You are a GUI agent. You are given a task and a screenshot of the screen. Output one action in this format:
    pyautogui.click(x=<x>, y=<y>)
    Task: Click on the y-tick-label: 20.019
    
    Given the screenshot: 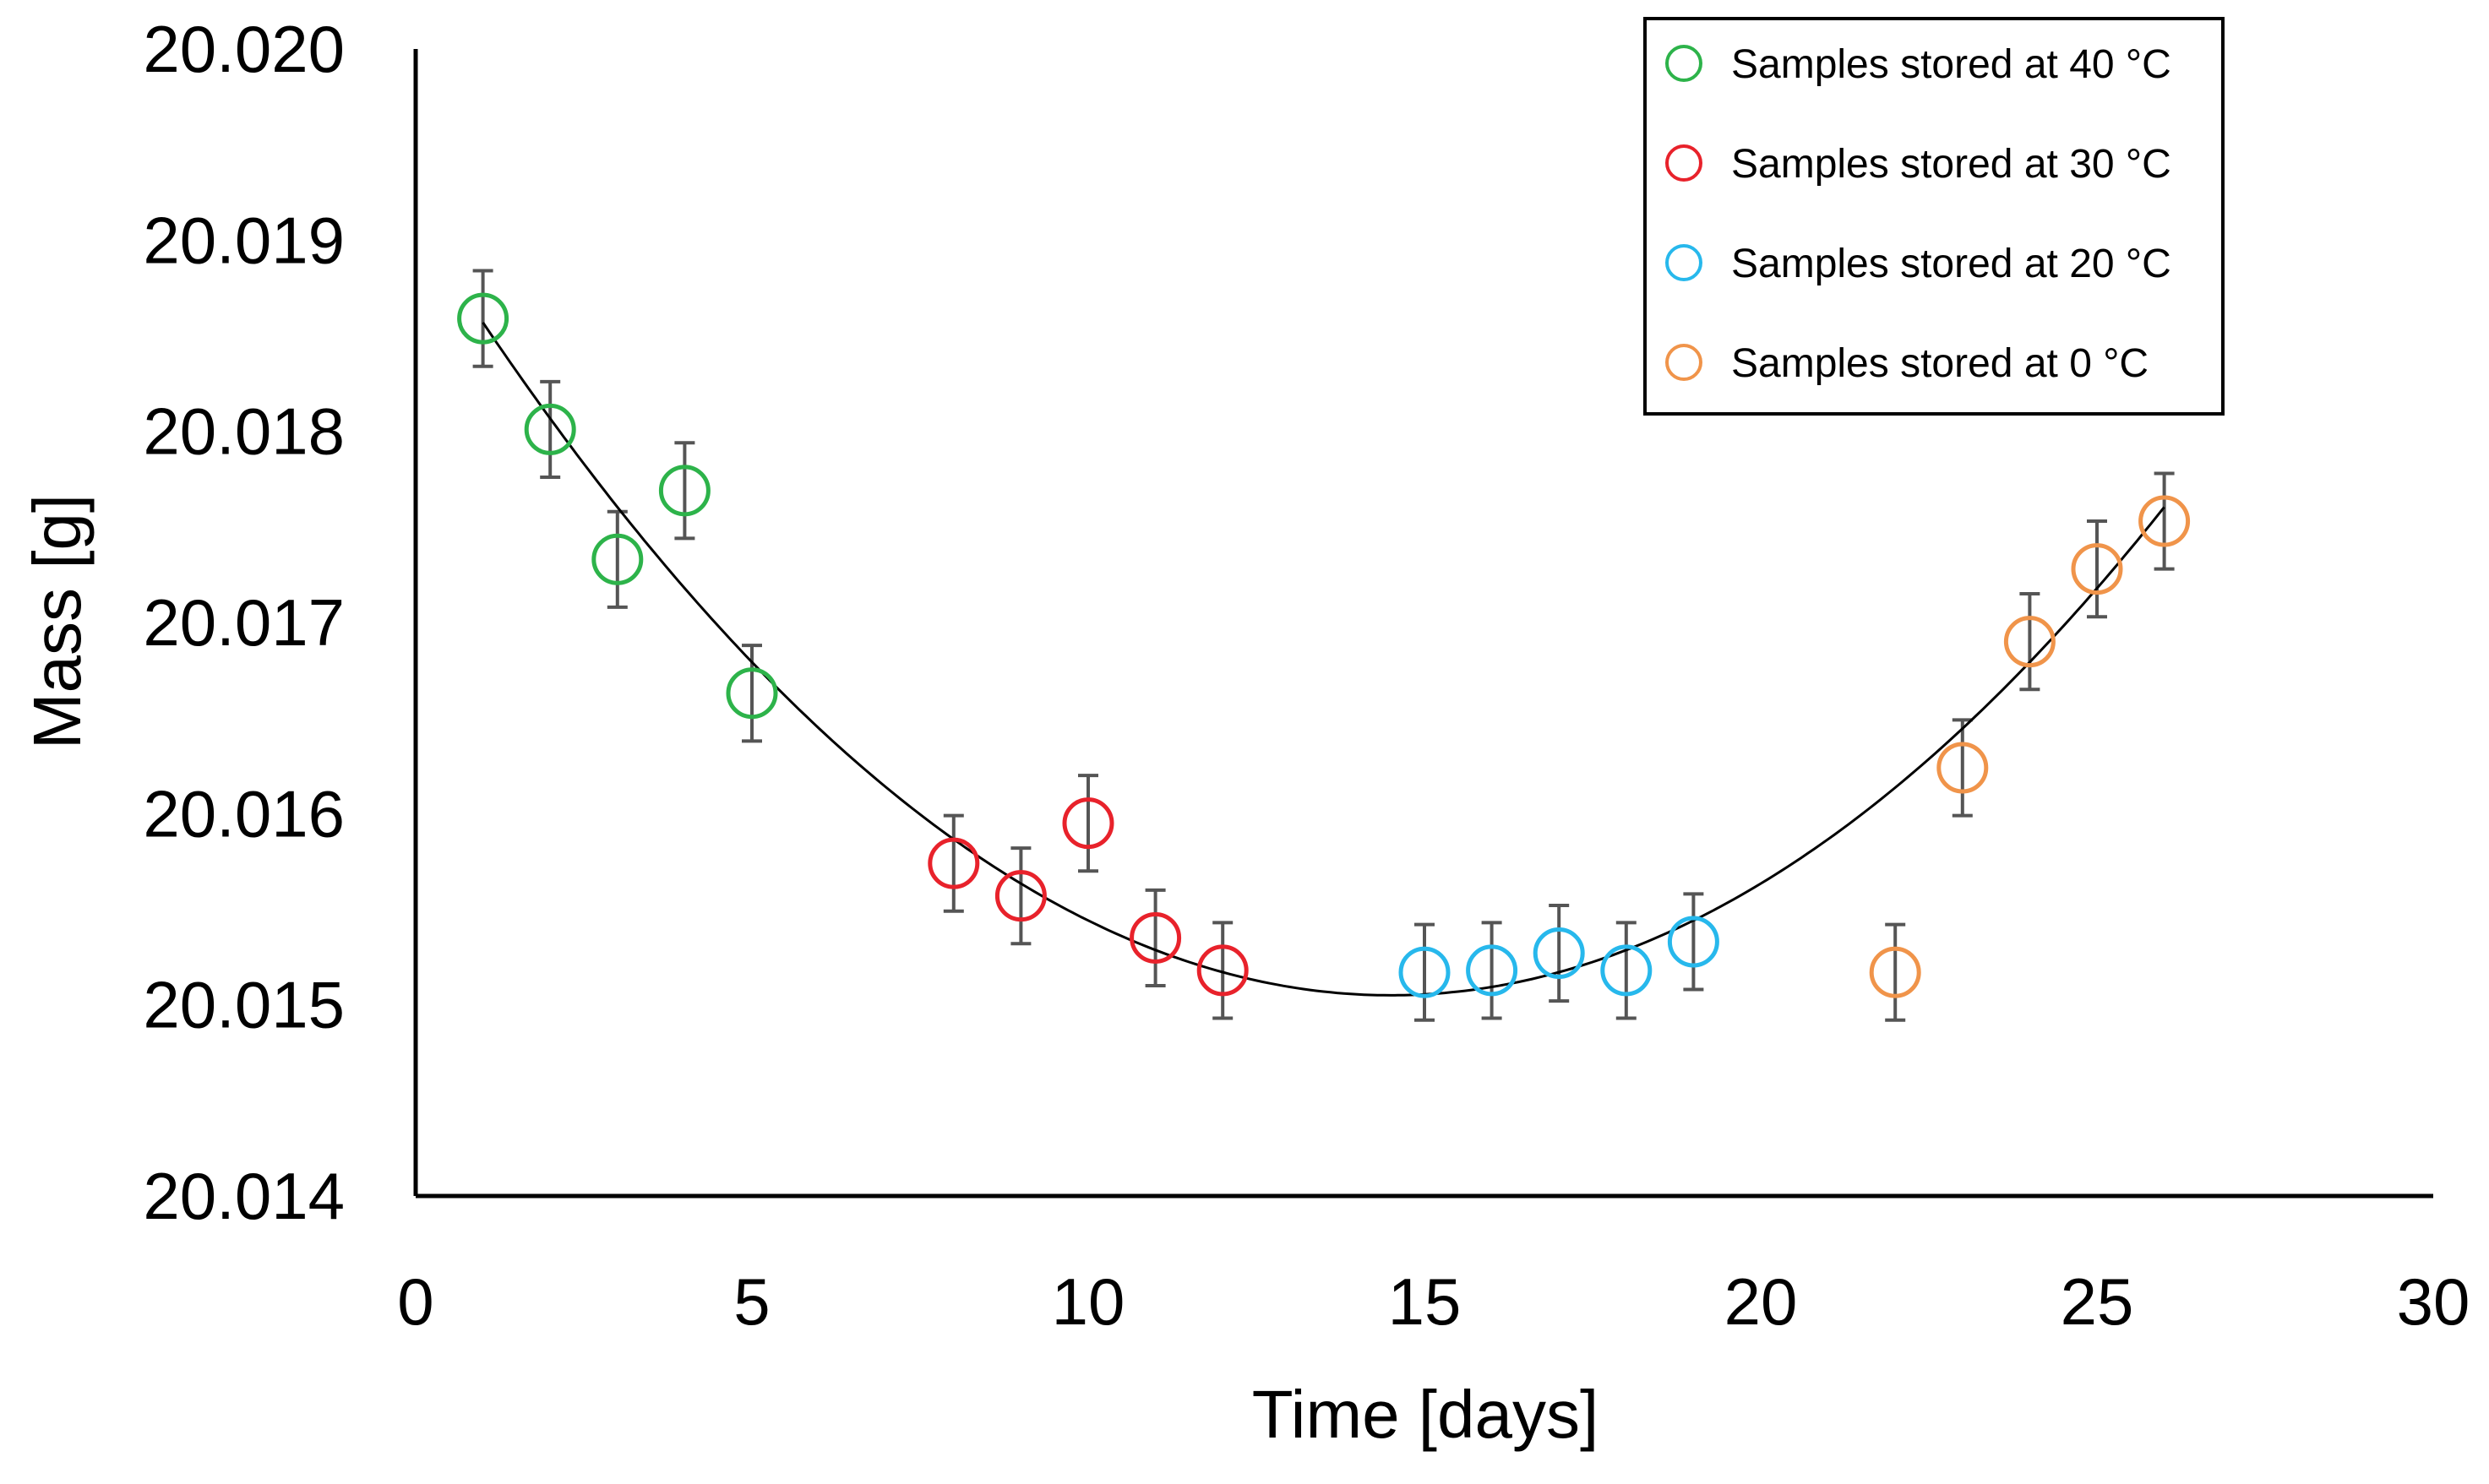 What is the action you would take?
    pyautogui.click(x=244, y=240)
    